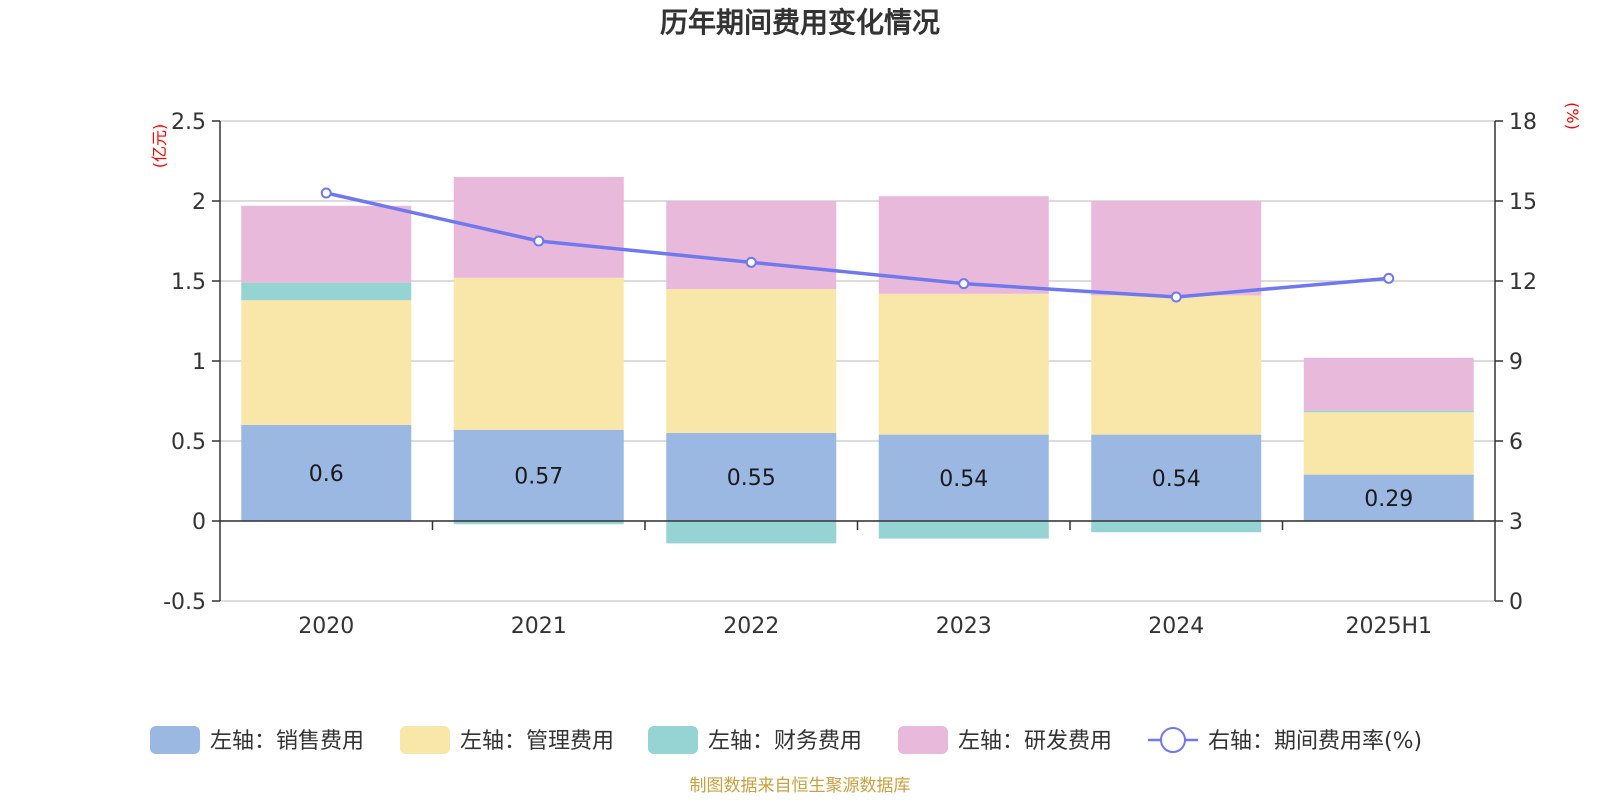 The width and height of the screenshot is (1600, 800). What do you see at coordinates (1523, 122) in the screenshot?
I see `right-tick-label: 18` at bounding box center [1523, 122].